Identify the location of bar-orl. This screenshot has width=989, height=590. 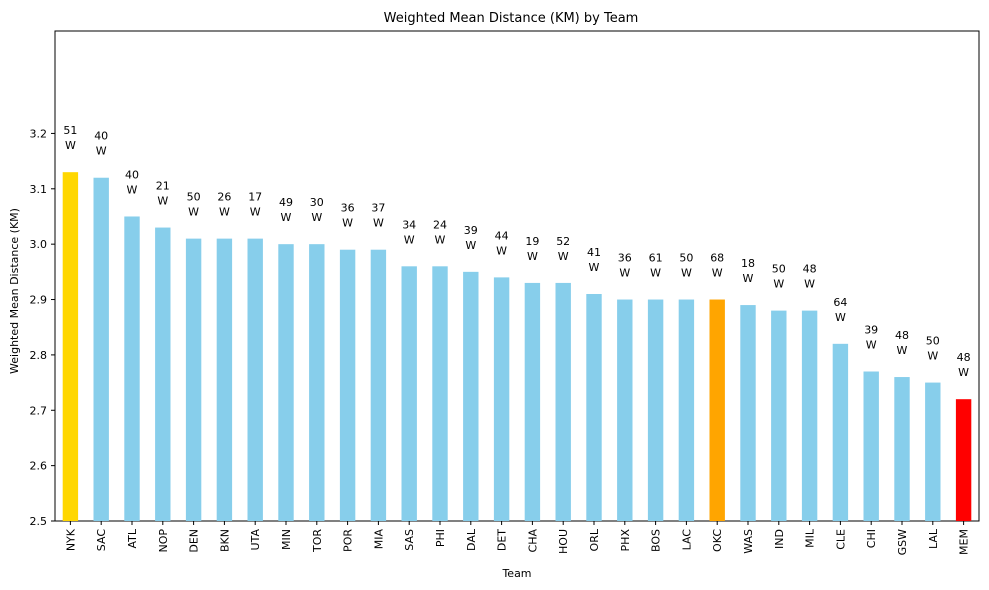
(594, 407).